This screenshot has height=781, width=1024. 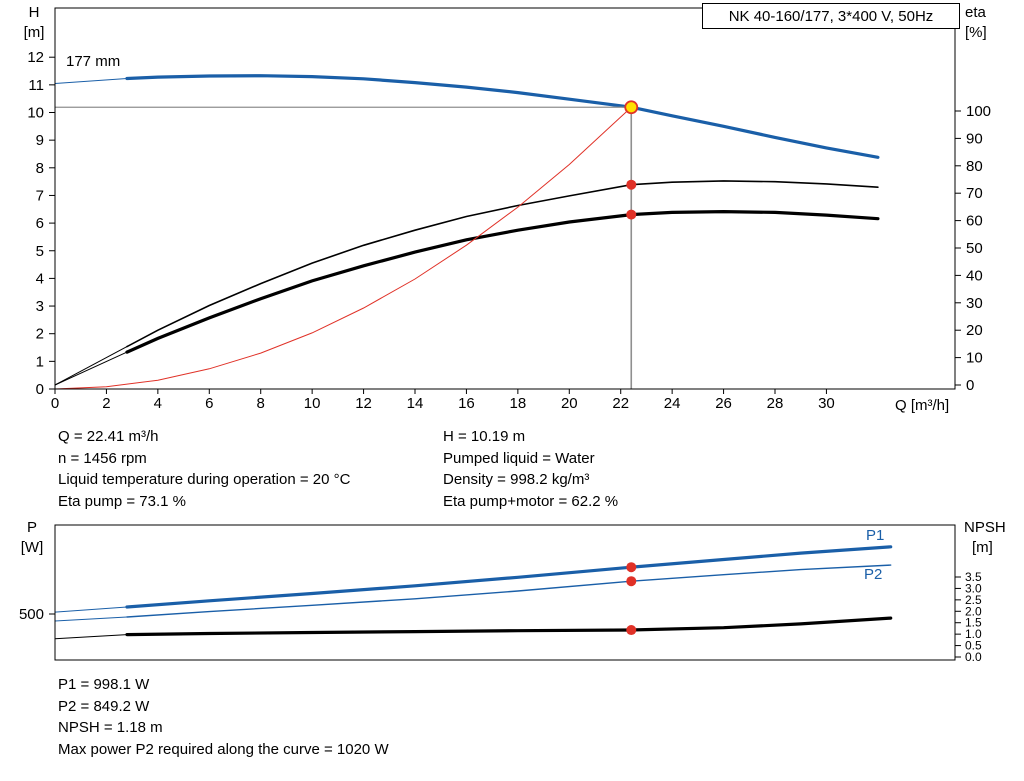 What do you see at coordinates (40, 278) in the screenshot?
I see `svg-text: 4` at bounding box center [40, 278].